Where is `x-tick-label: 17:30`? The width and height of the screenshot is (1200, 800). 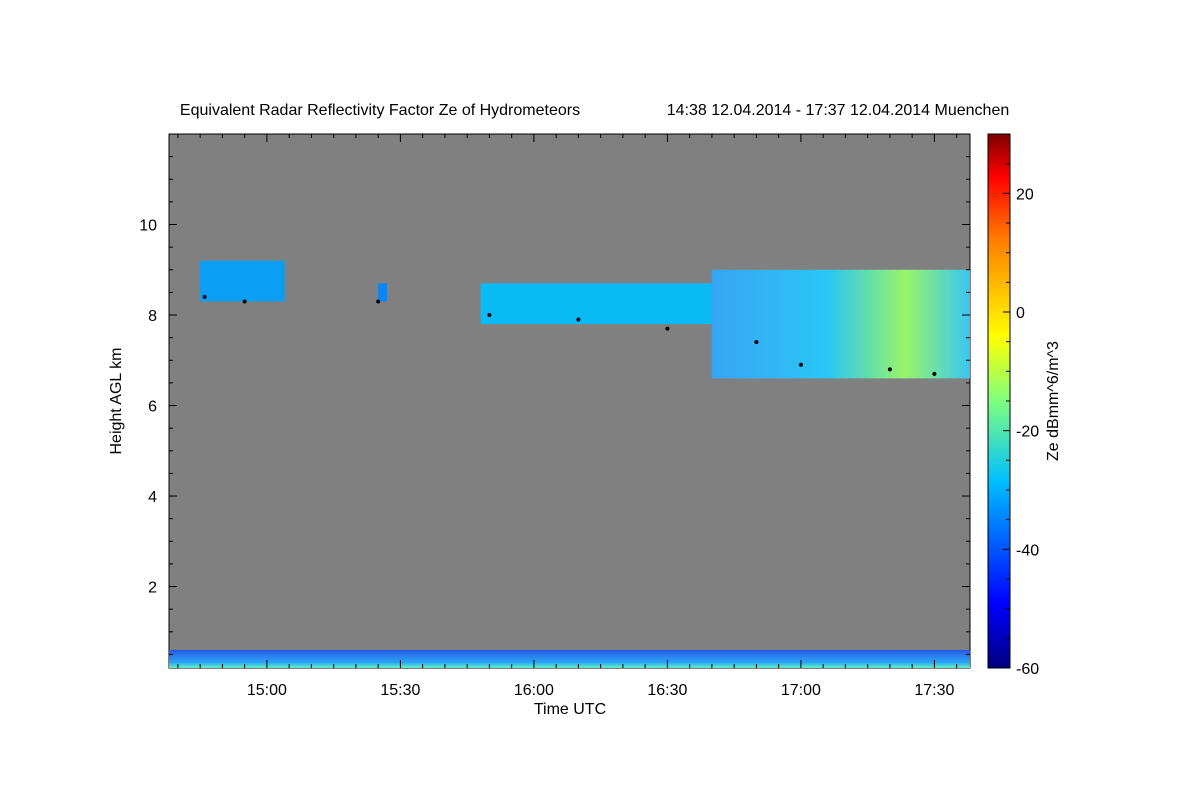
x-tick-label: 17:30 is located at coordinates (934, 690).